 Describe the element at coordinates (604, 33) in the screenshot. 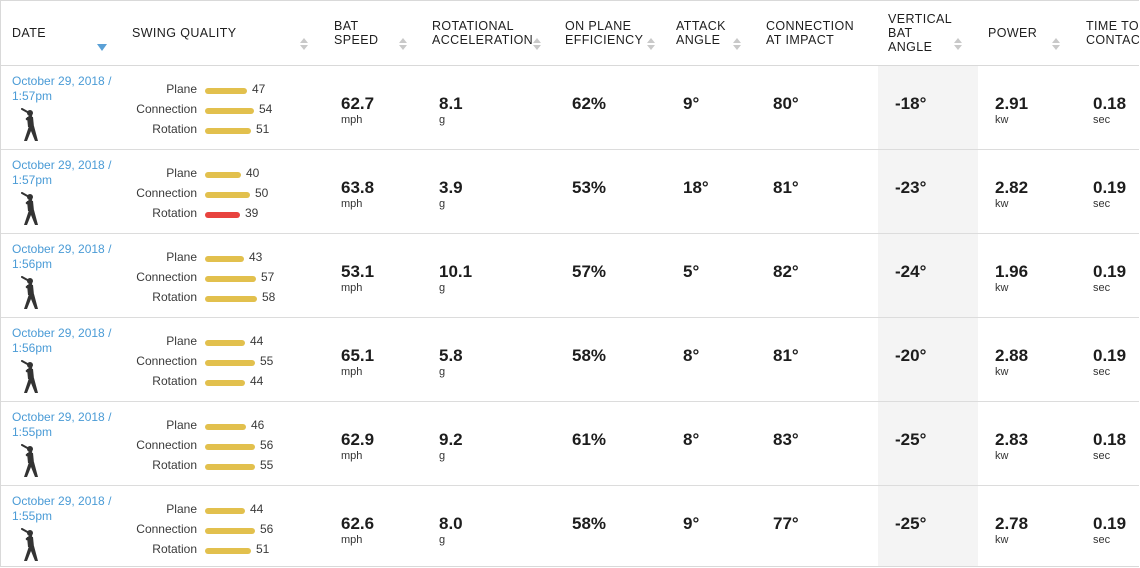

I see `column-header-on-plane-efficiency-label: ON PLANE EFFICIENCY` at that location.